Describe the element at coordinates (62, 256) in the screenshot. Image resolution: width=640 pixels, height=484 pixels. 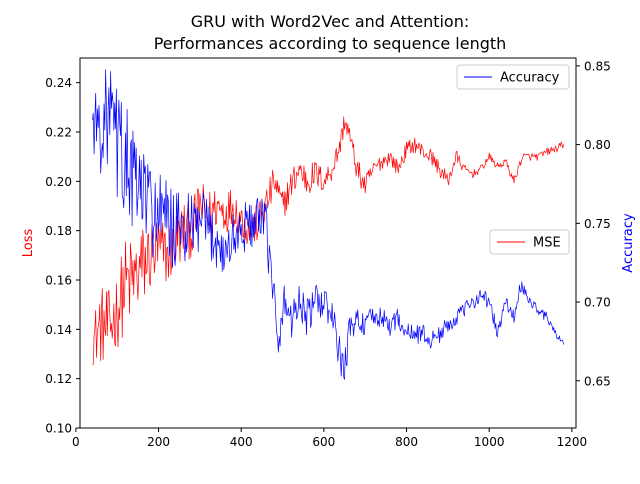
I see `y-axis-left: 0.10 0.12 0.14 0.16 0.18 0.20 0.22 0.24` at that location.